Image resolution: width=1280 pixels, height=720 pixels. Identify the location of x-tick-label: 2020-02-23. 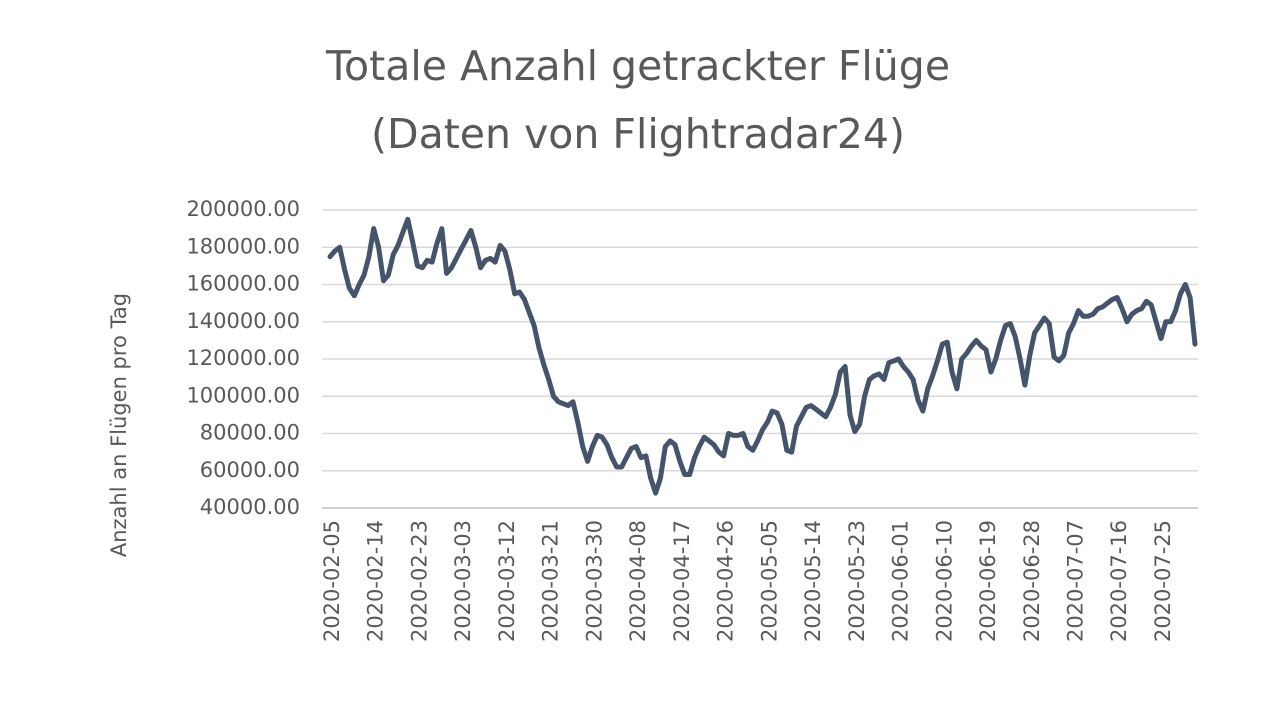
(419, 581).